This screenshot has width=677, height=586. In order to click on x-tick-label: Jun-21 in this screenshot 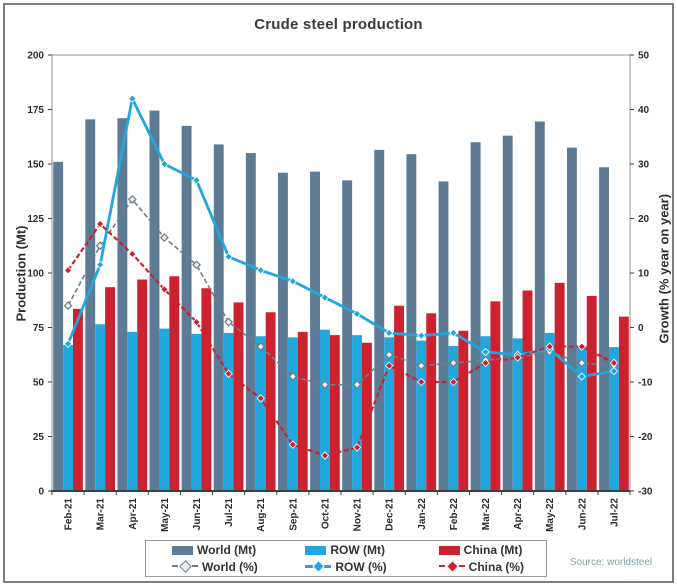, I will do `click(197, 514)`.